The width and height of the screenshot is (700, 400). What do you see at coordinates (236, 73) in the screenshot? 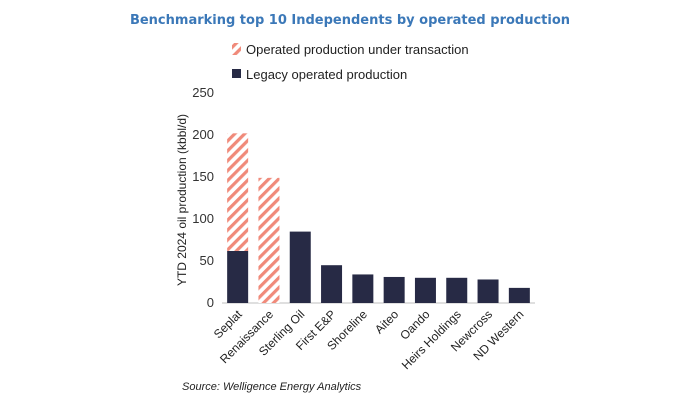
I see `legend-swatch-legacy` at bounding box center [236, 73].